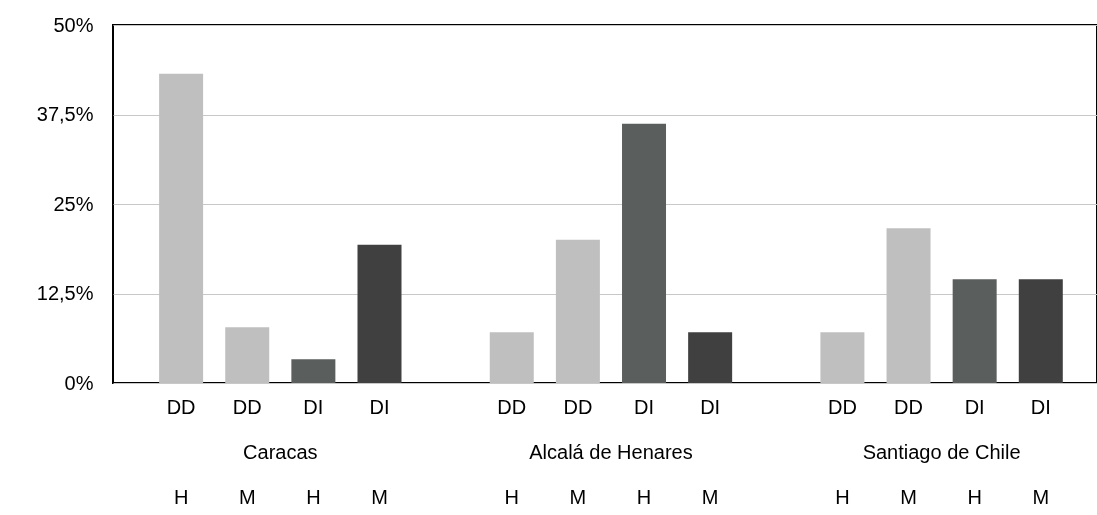 The height and width of the screenshot is (515, 1097). What do you see at coordinates (73, 203) in the screenshot?
I see `y-tick-label: 25%` at bounding box center [73, 203].